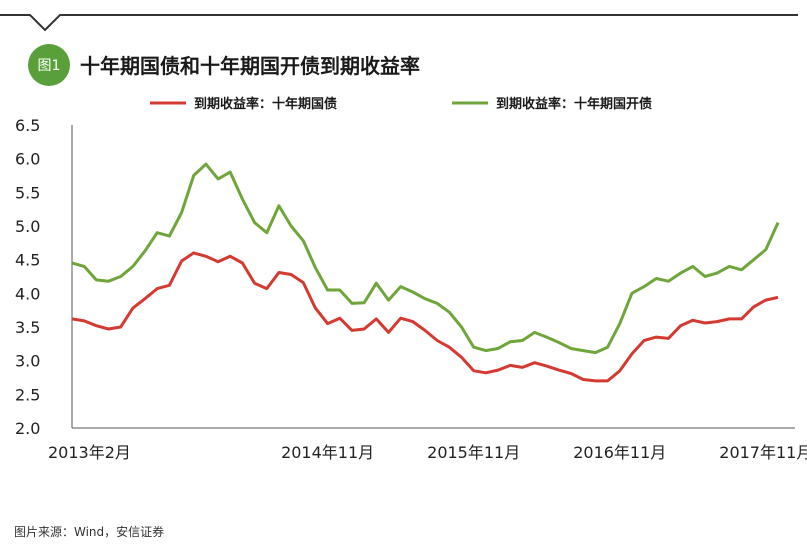 The width and height of the screenshot is (807, 544). What do you see at coordinates (619, 452) in the screenshot?
I see `x-tick-label: 2016年11月` at bounding box center [619, 452].